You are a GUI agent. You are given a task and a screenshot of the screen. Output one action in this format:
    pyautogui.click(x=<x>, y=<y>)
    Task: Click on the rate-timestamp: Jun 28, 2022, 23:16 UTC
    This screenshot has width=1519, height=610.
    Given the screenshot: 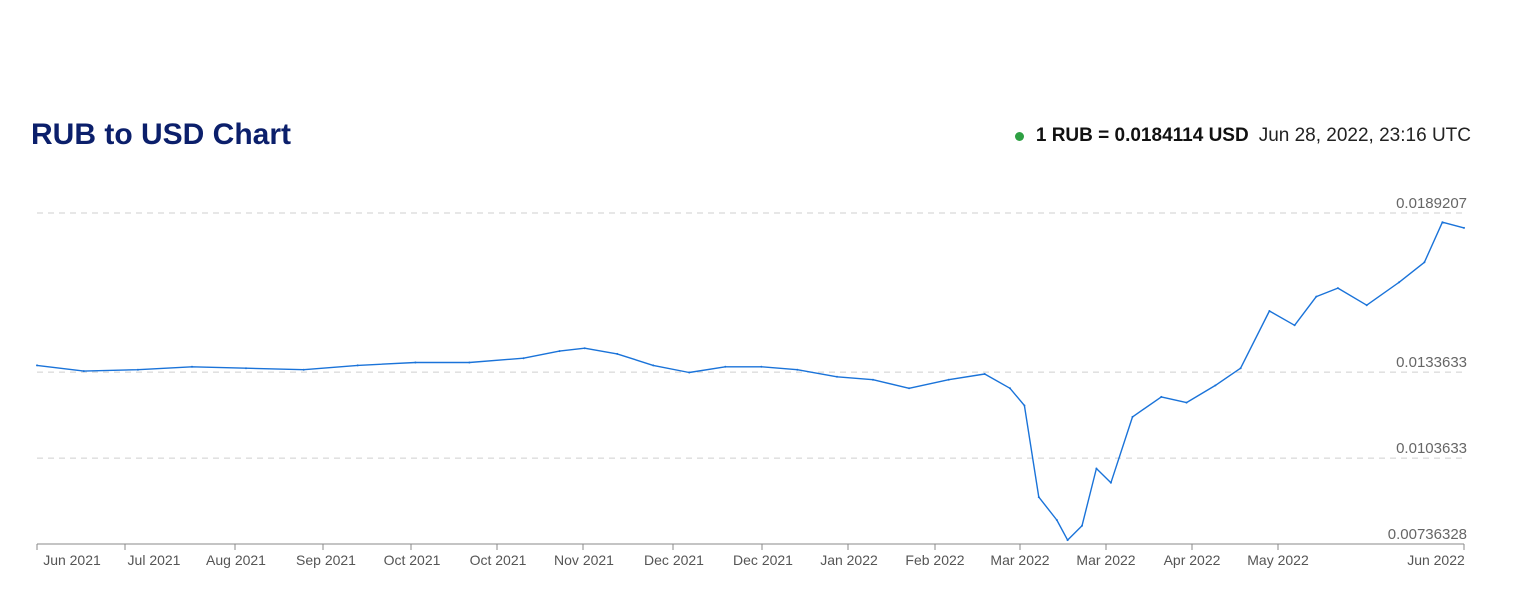 What is the action you would take?
    pyautogui.click(x=1364, y=135)
    